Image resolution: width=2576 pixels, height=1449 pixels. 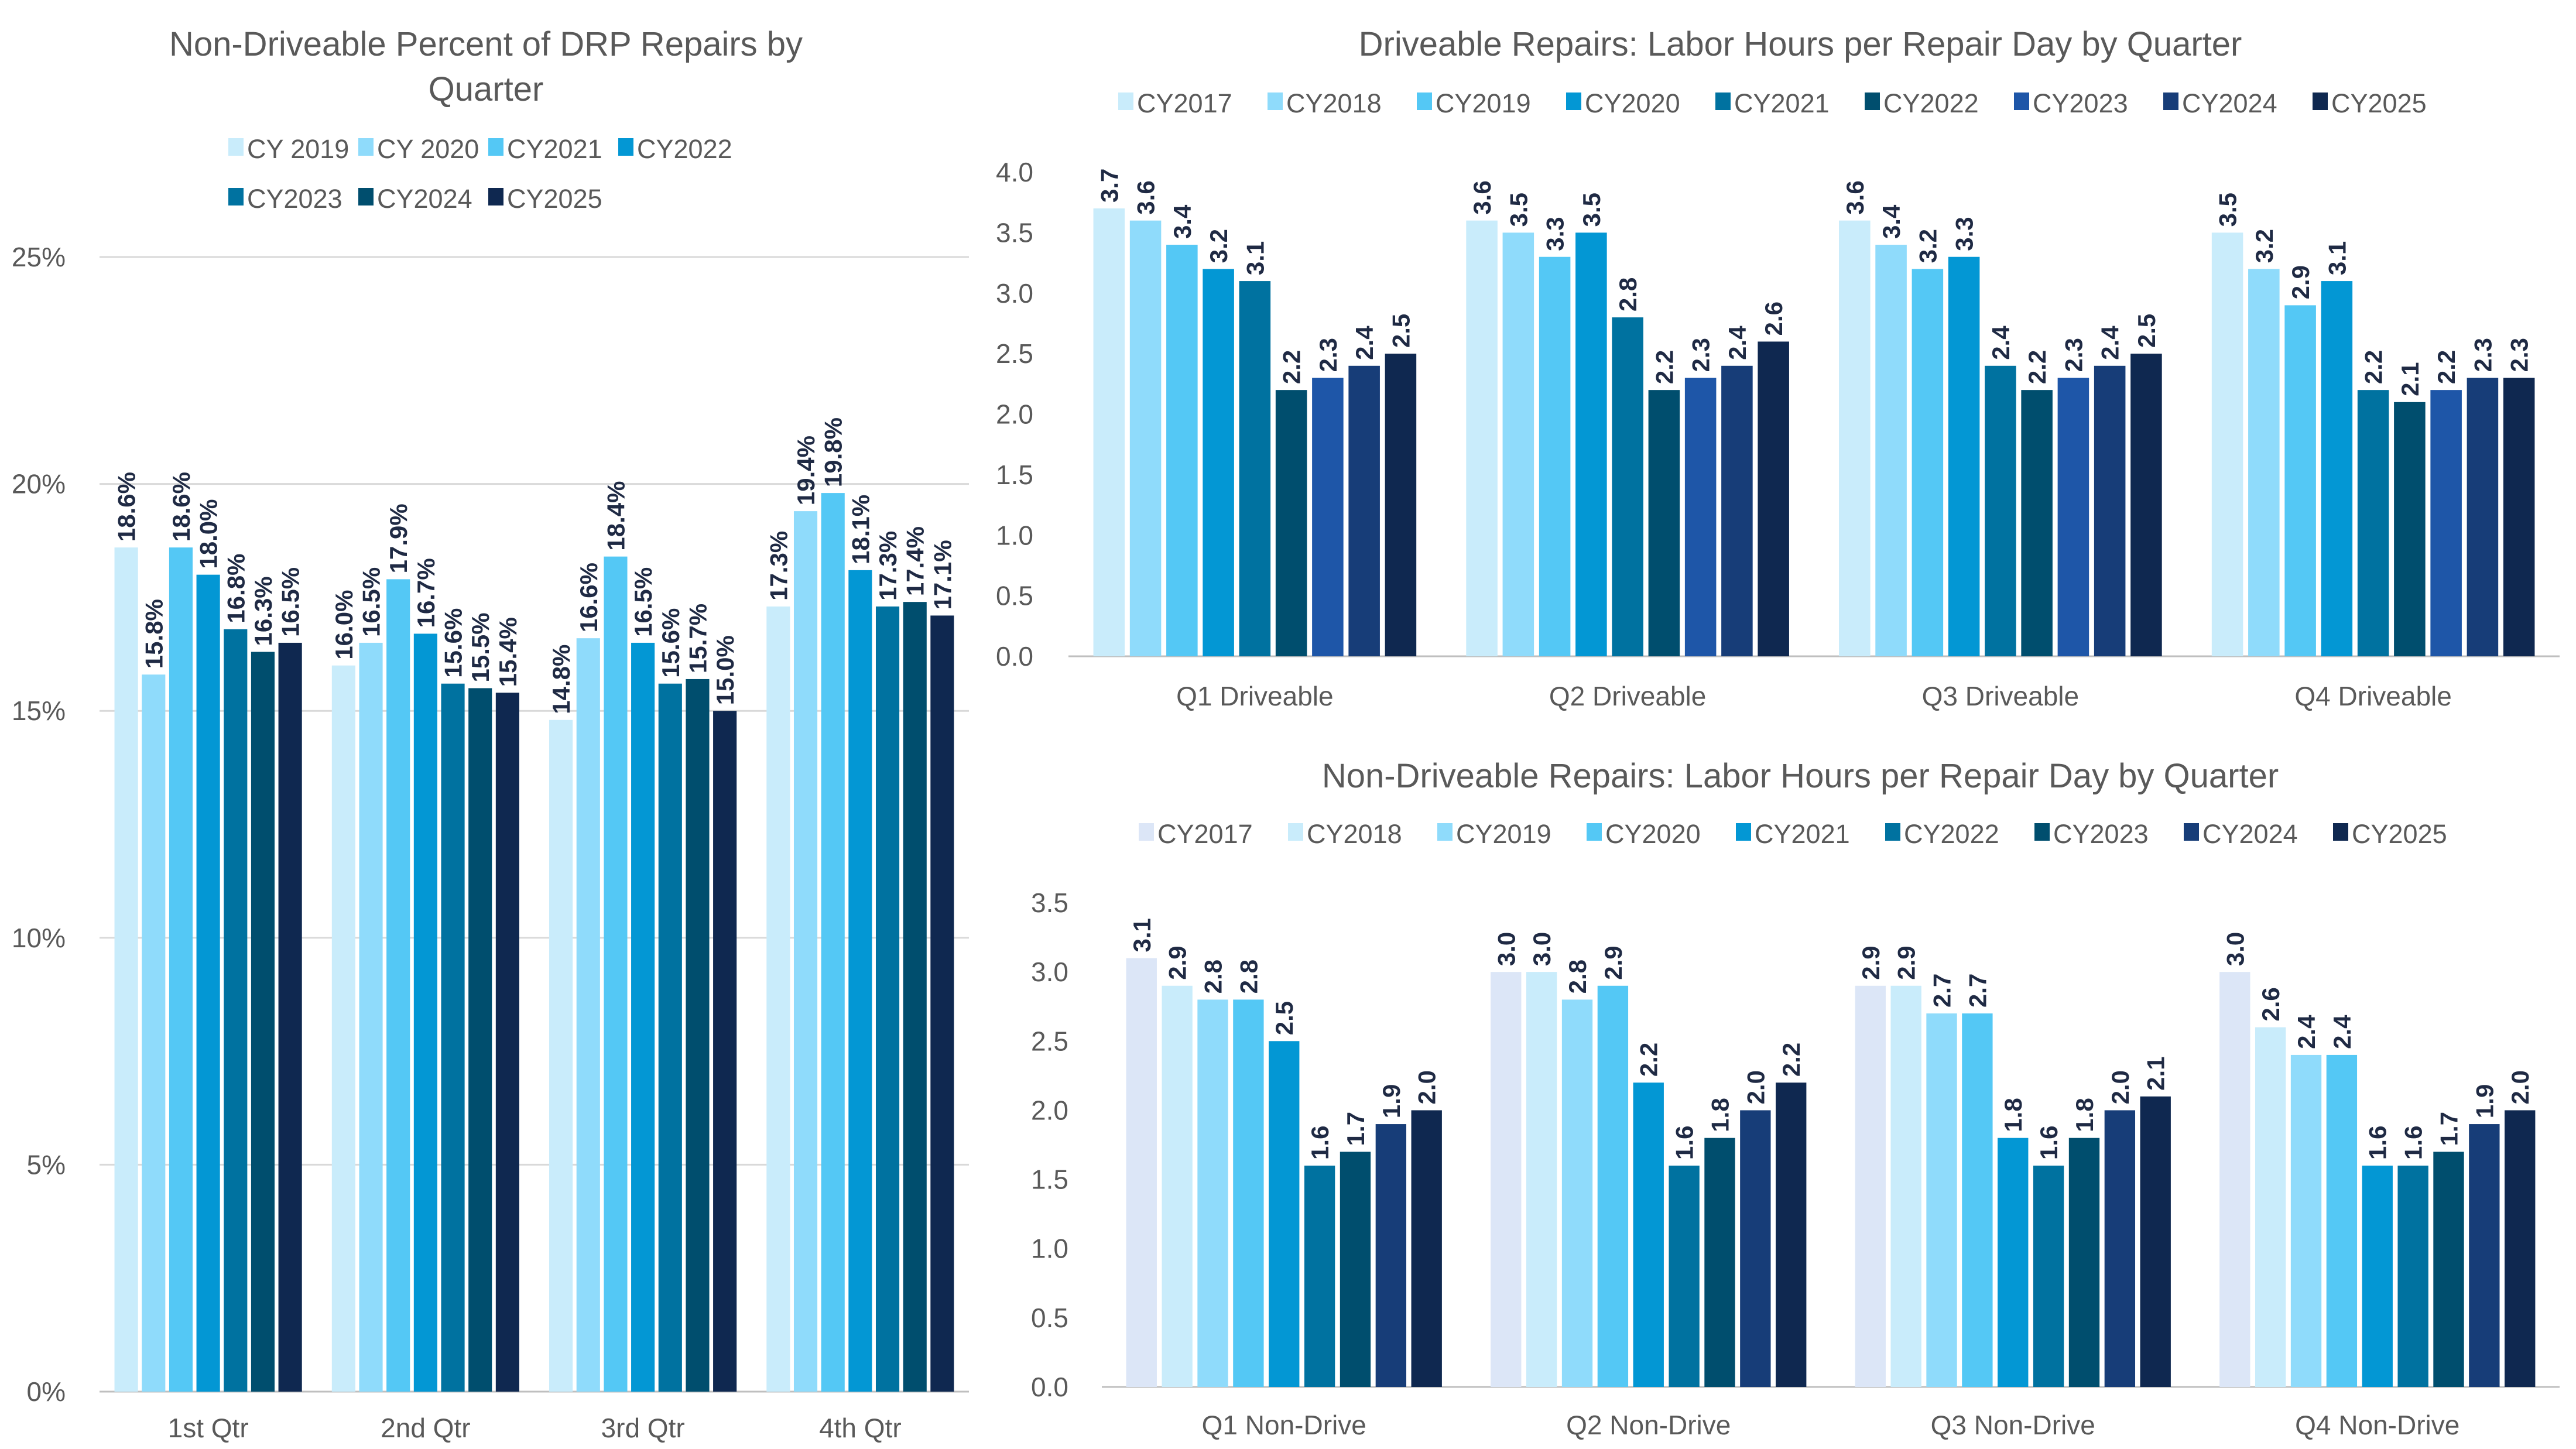 I want to click on data-label: 3.4, so click(x=1182, y=221).